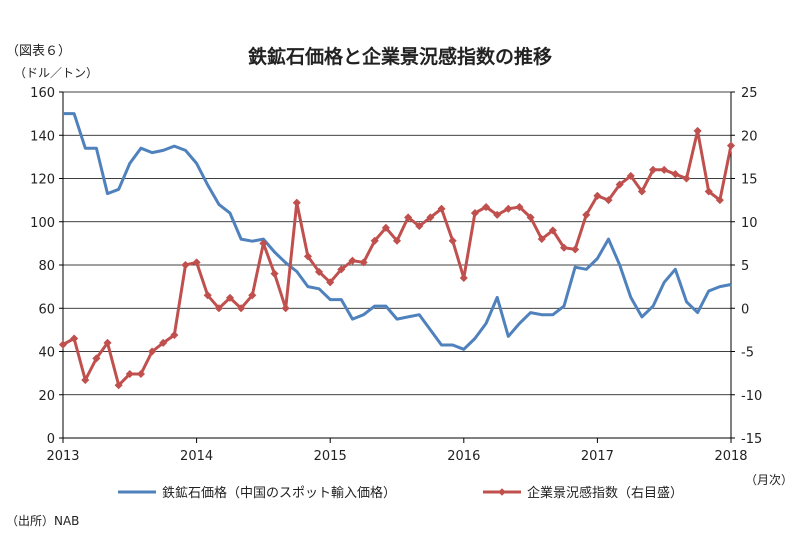  I want to click on x-tick-label: 2016, so click(463, 456).